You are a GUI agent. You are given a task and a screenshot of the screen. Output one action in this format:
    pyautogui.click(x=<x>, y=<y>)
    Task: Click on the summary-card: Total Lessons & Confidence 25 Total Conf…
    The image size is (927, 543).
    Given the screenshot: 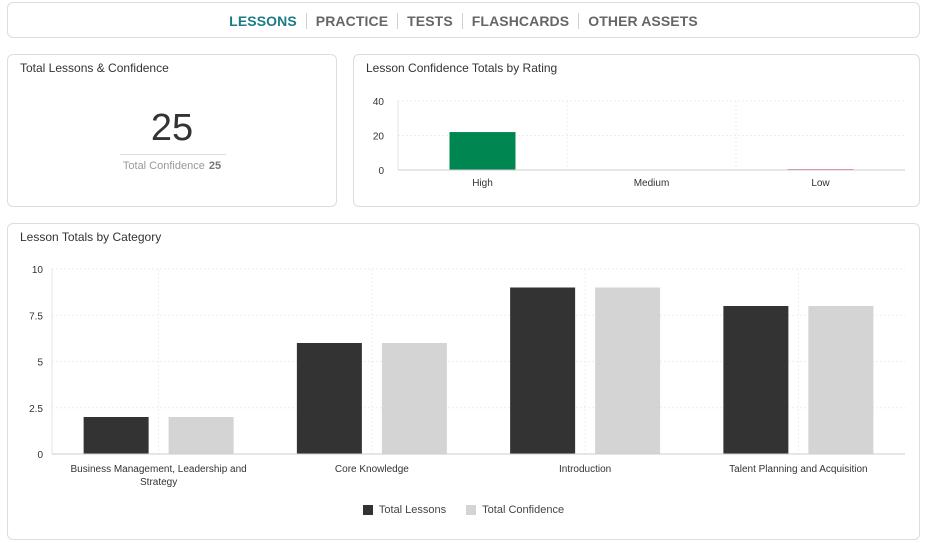 What is the action you would take?
    pyautogui.click(x=172, y=130)
    